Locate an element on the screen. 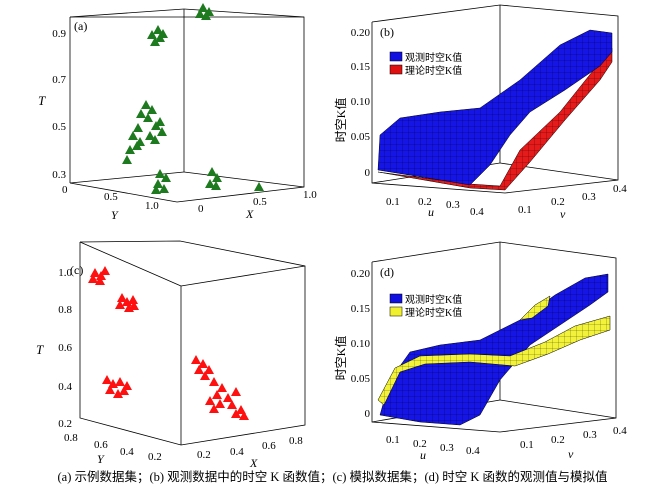 Image resolution: width=665 pixels, height=497 pixels. x-tick: 0.8 is located at coordinates (296, 441).